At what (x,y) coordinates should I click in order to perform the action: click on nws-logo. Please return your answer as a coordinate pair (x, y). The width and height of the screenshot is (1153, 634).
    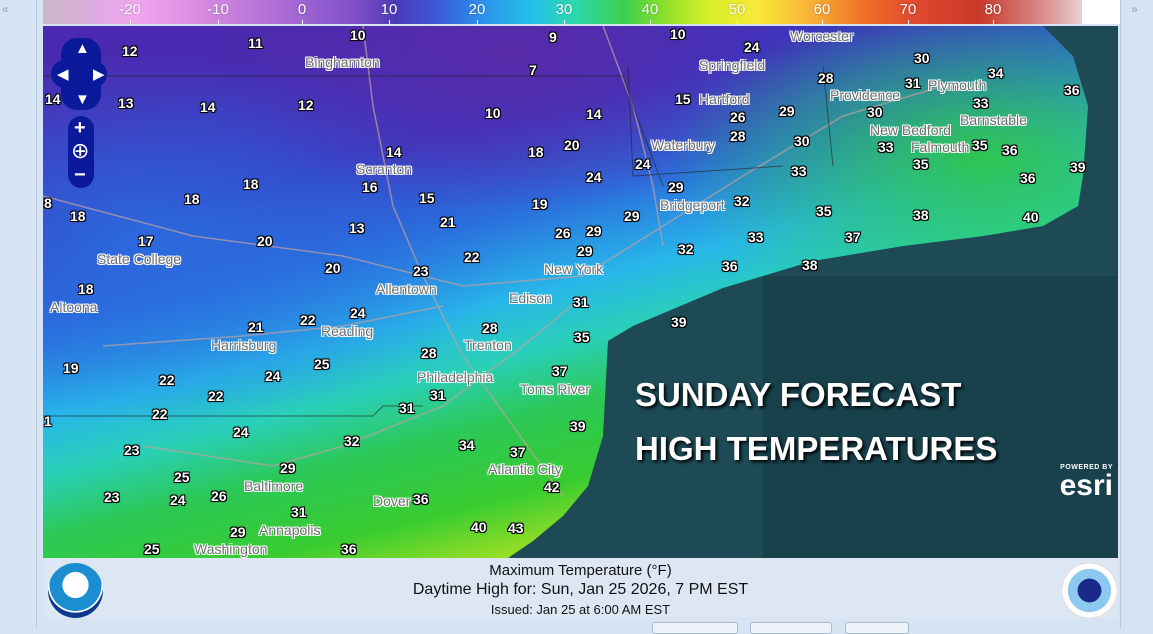
    Looking at the image, I should click on (1089, 590).